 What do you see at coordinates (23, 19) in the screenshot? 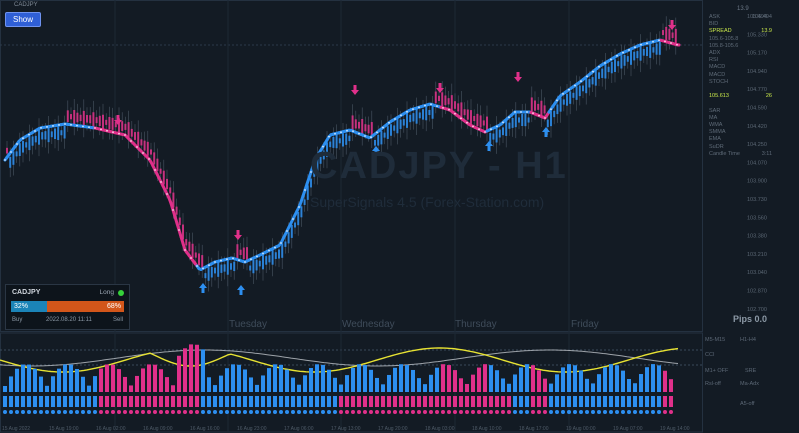
I see `show-button: Show` at bounding box center [23, 19].